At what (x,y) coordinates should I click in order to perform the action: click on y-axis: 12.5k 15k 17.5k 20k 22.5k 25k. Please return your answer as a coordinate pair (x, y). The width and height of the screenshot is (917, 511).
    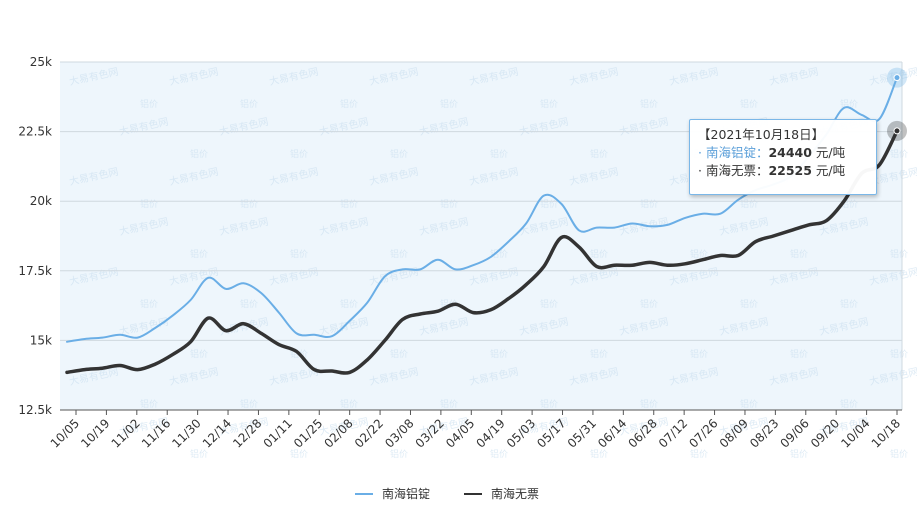
    Looking at the image, I should click on (35, 236).